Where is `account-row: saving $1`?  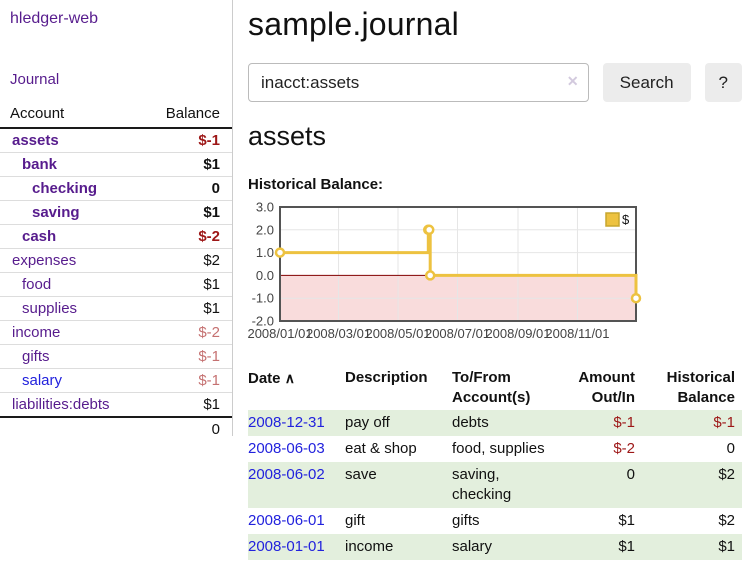
account-row: saving $1 is located at coordinates (116, 212).